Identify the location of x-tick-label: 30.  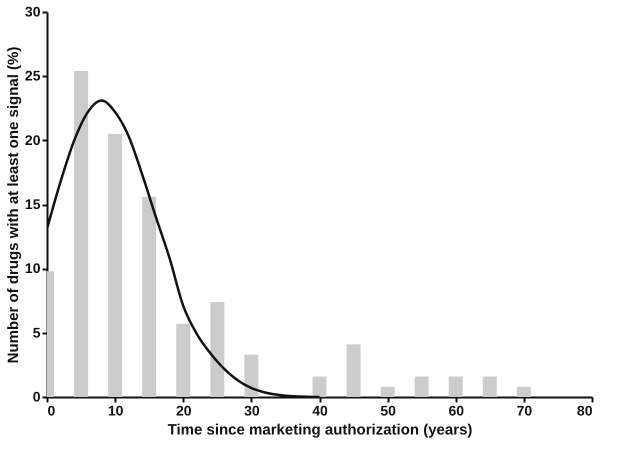
(252, 410).